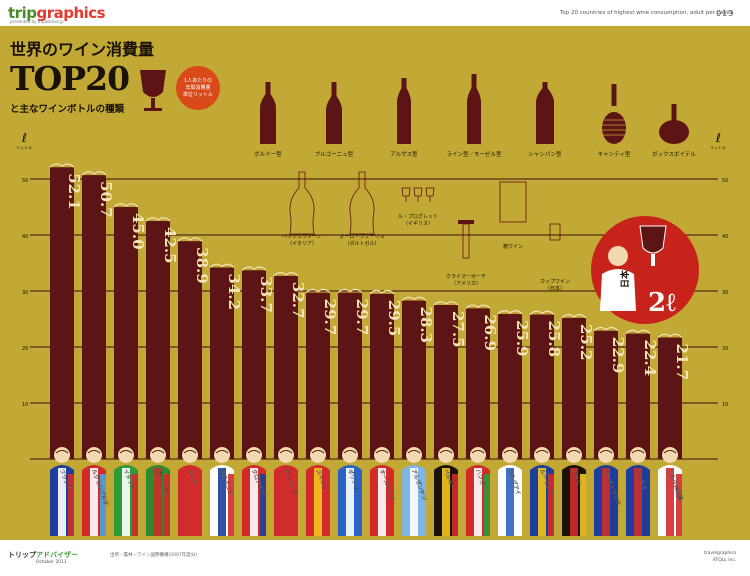 The width and height of the screenshot is (750, 576). I want to click on wine-glass-icon, so click(153, 90).